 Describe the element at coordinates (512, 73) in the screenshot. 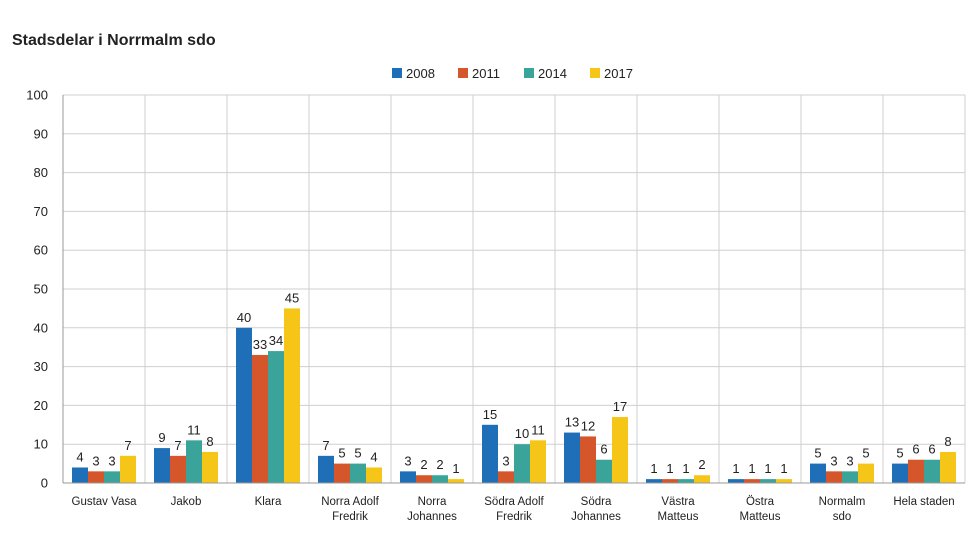

I see `legend: 2008 2011 2014 2017` at that location.